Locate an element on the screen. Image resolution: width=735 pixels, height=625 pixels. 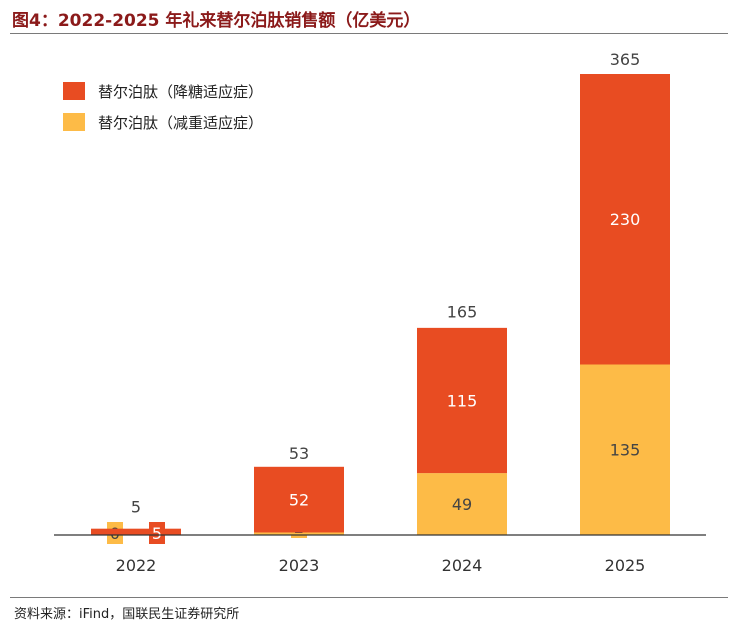
total-label-2025: 365 is located at coordinates (625, 59).